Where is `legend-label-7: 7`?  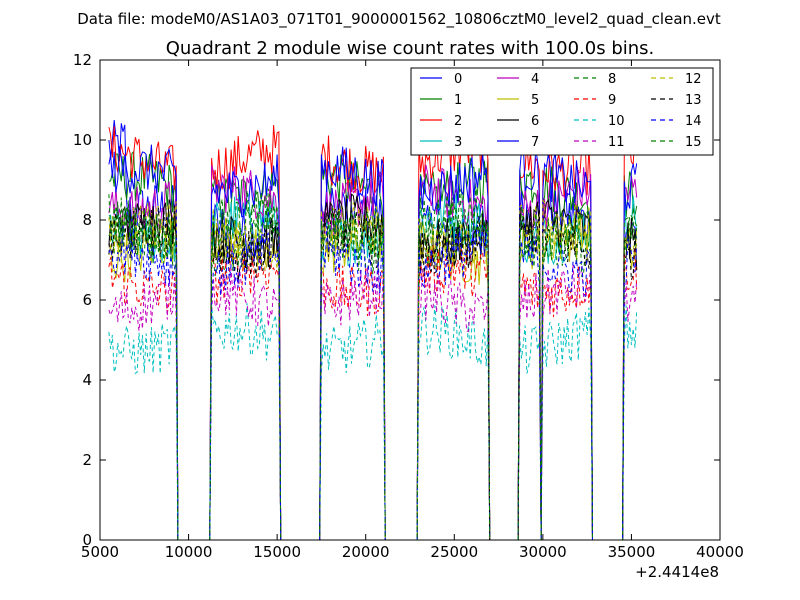
legend-label-7: 7 is located at coordinates (535, 142).